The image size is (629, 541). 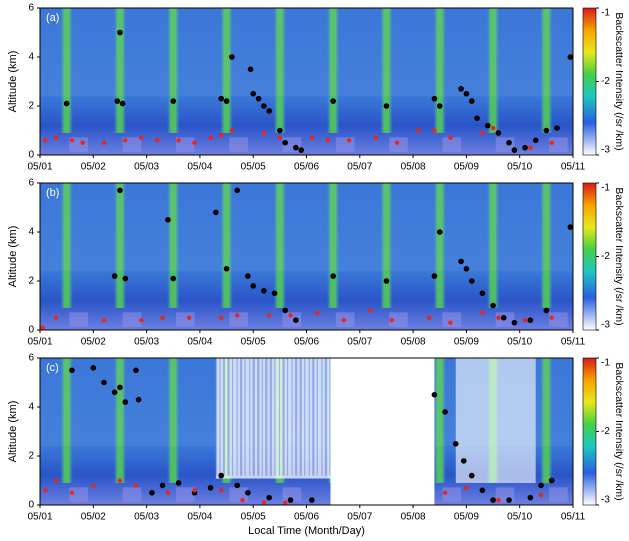 I want to click on y-tick-label: 2, so click(x=31, y=281).